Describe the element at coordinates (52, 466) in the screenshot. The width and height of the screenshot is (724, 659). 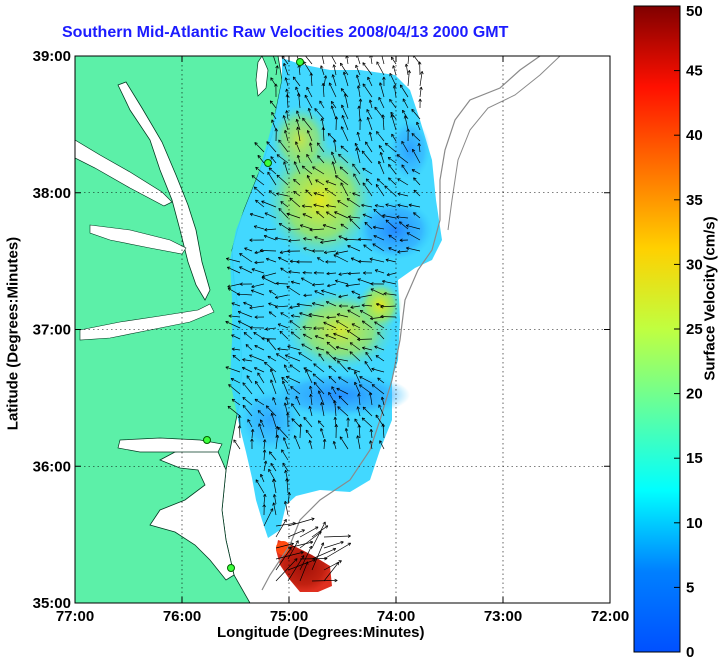
I see `y-tick-label: 36:00` at that location.